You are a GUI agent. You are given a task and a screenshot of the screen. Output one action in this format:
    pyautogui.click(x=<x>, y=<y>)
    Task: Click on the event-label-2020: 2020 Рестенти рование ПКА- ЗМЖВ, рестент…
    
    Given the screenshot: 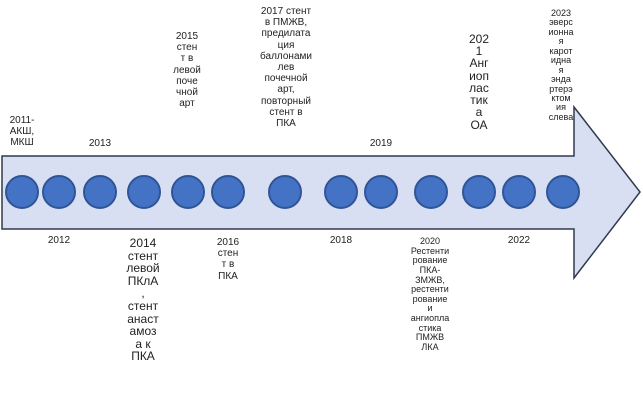 What is the action you would take?
    pyautogui.click(x=430, y=294)
    